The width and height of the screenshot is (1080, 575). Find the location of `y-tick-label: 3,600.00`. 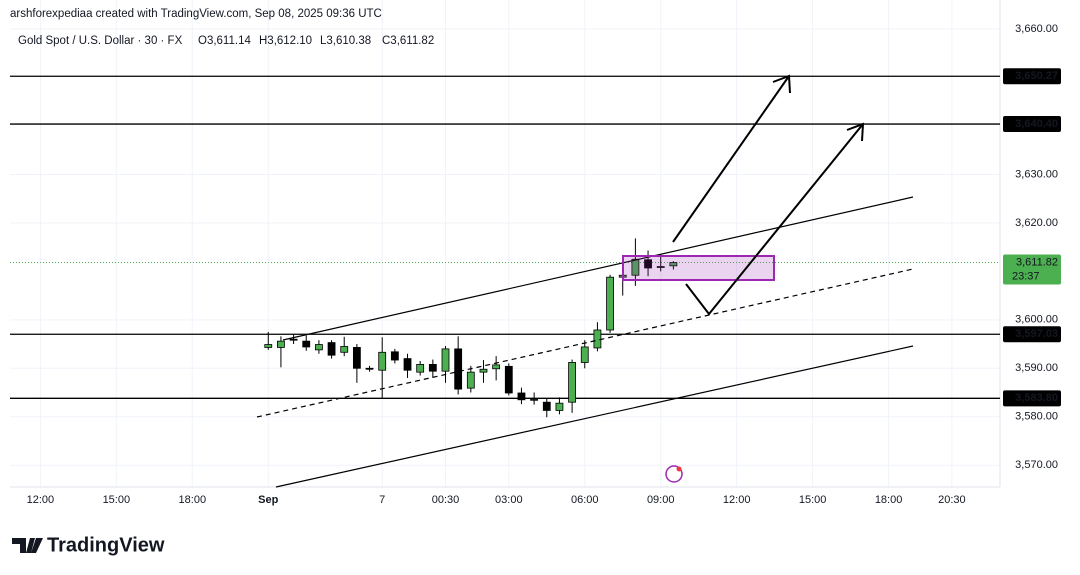

y-tick-label: 3,600.00 is located at coordinates (1036, 320).